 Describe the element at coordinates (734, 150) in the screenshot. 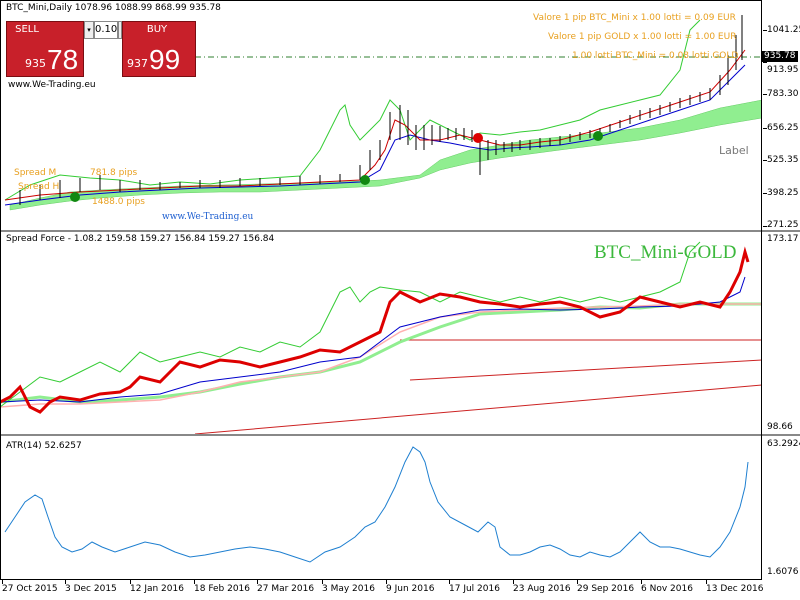

I see `chart-label: Label` at that location.